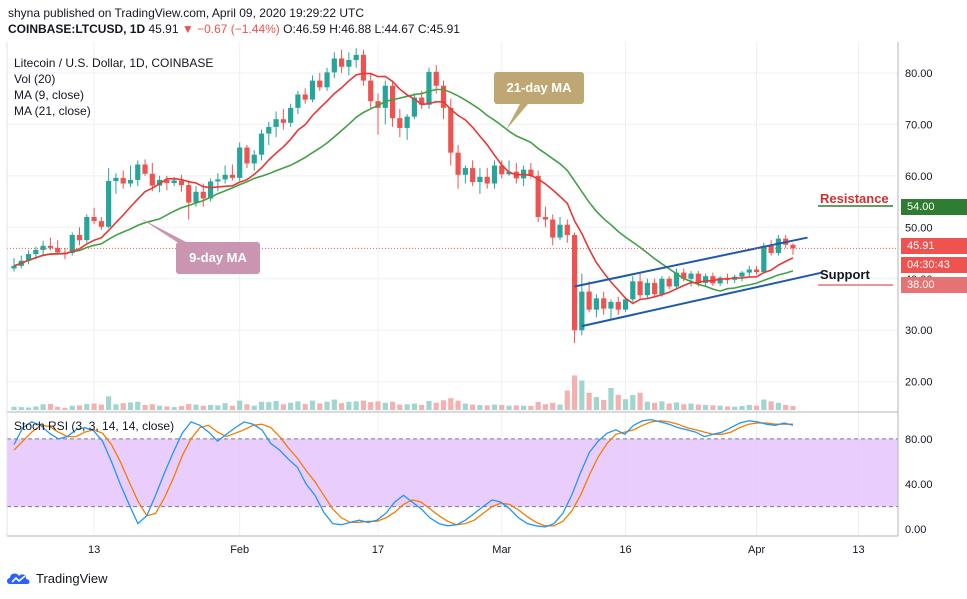 This screenshot has width=967, height=599. I want to click on price-tick-label: 80.00, so click(919, 74).